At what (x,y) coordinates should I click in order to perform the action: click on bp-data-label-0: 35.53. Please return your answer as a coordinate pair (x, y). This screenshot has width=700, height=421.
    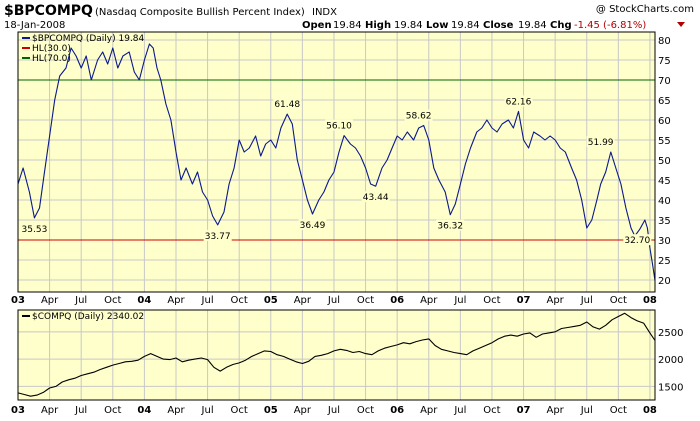
    Looking at the image, I should click on (35, 230).